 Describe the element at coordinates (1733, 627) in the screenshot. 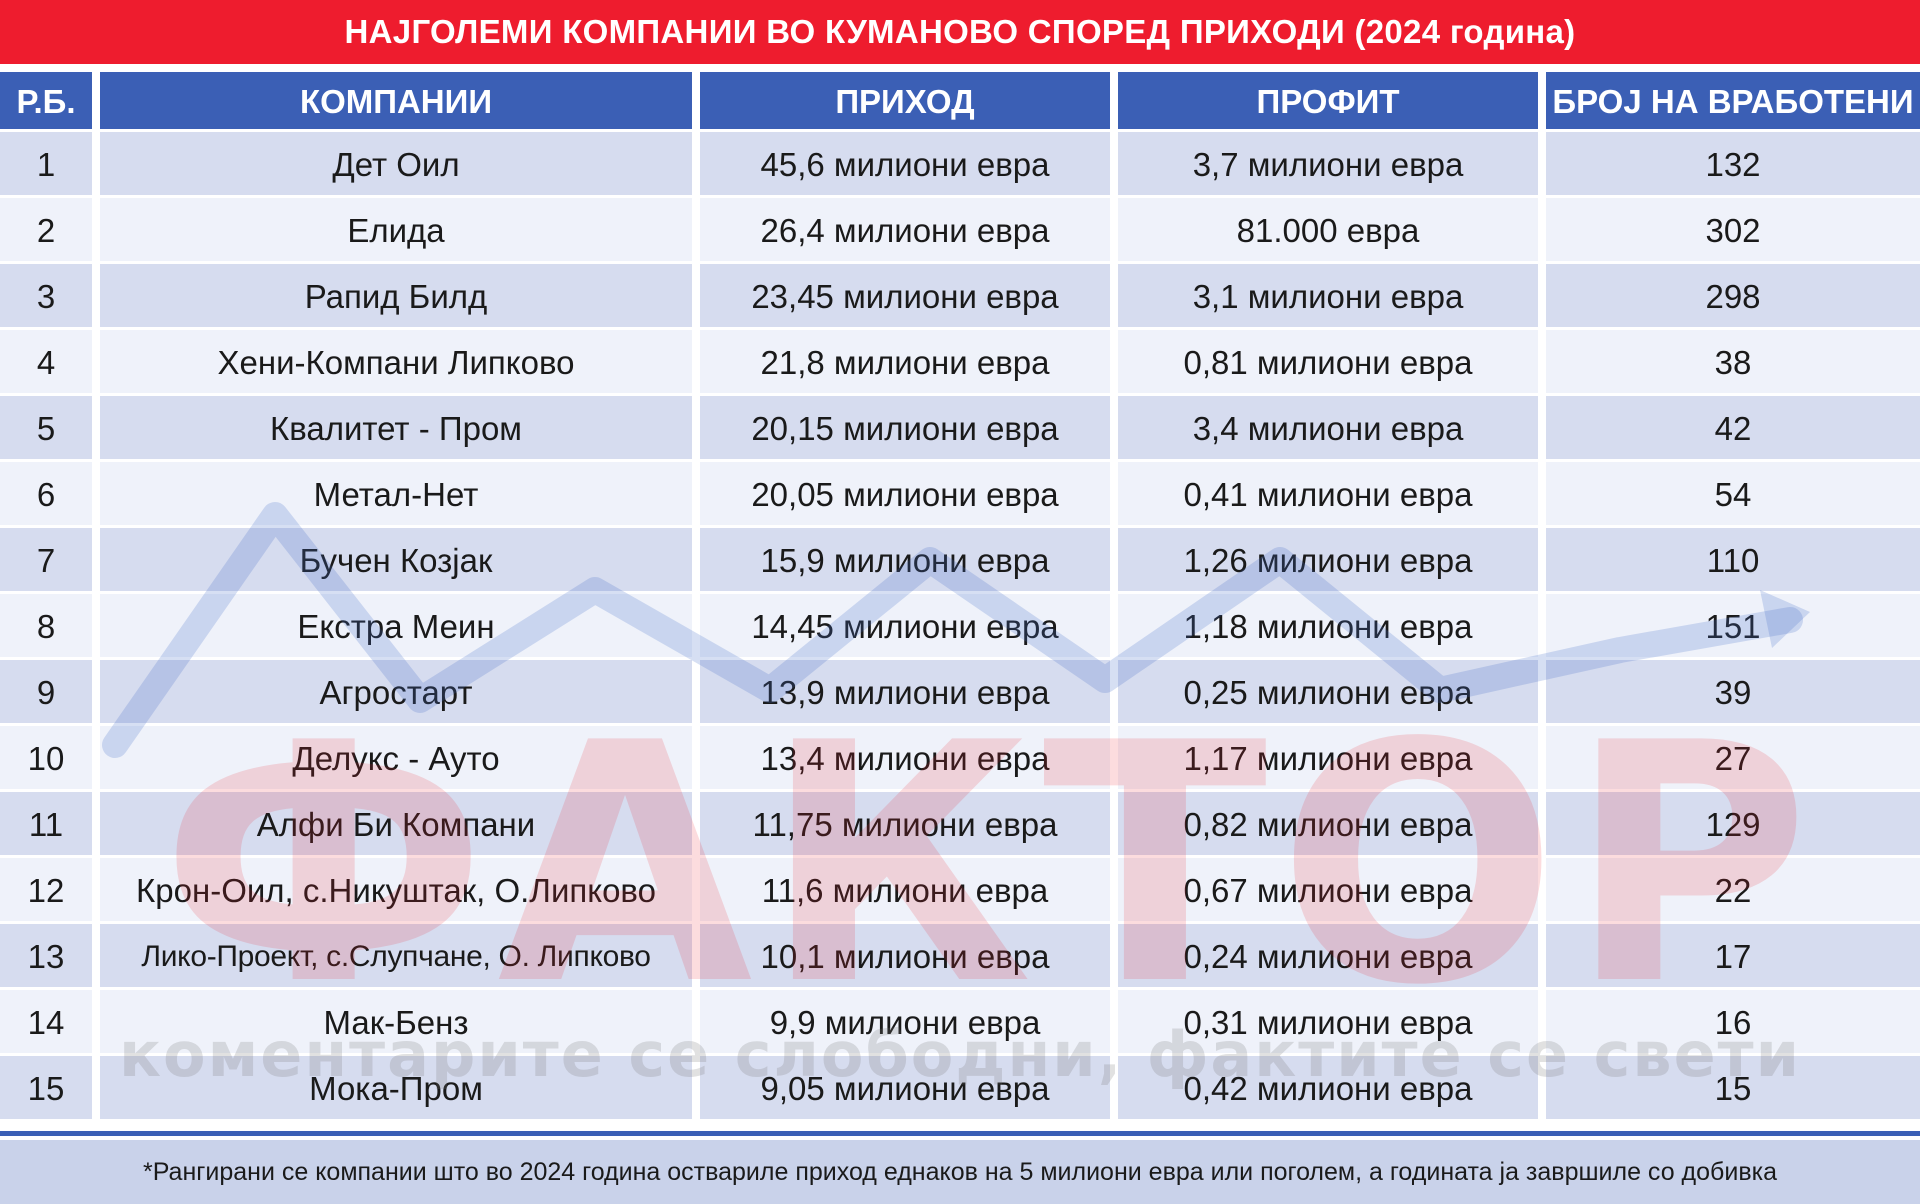

I see `cell-employees: 151` at that location.